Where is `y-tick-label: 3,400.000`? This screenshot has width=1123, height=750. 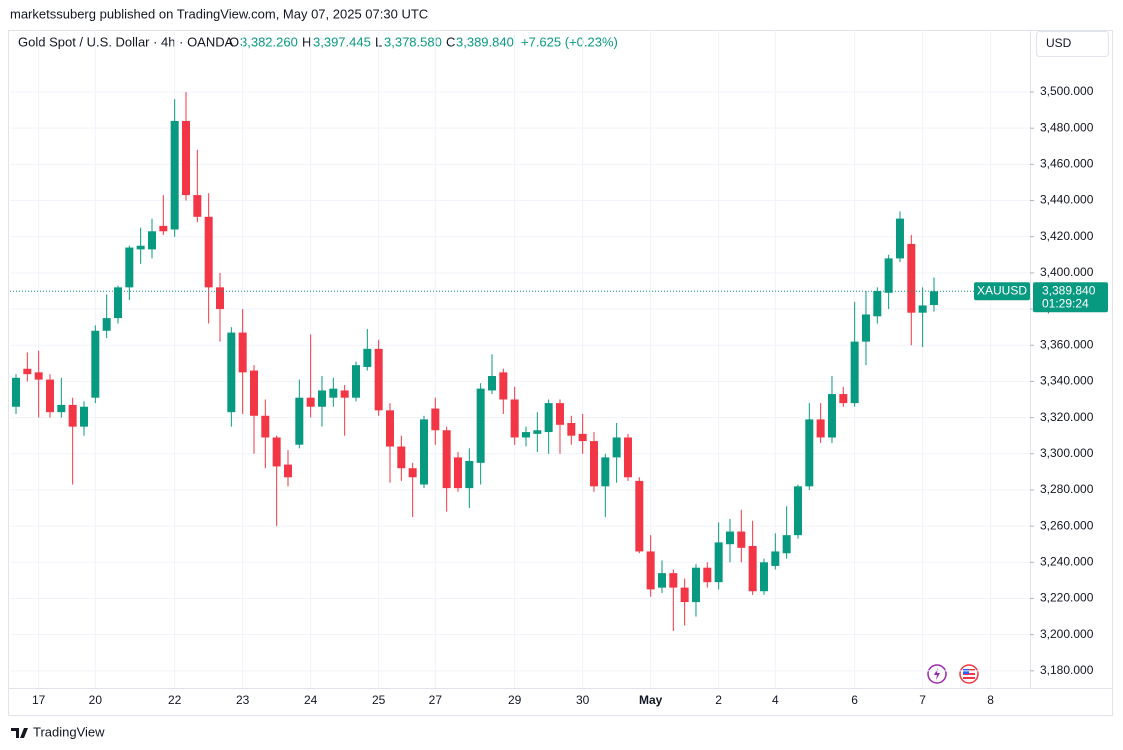
y-tick-label: 3,400.000 is located at coordinates (1067, 272).